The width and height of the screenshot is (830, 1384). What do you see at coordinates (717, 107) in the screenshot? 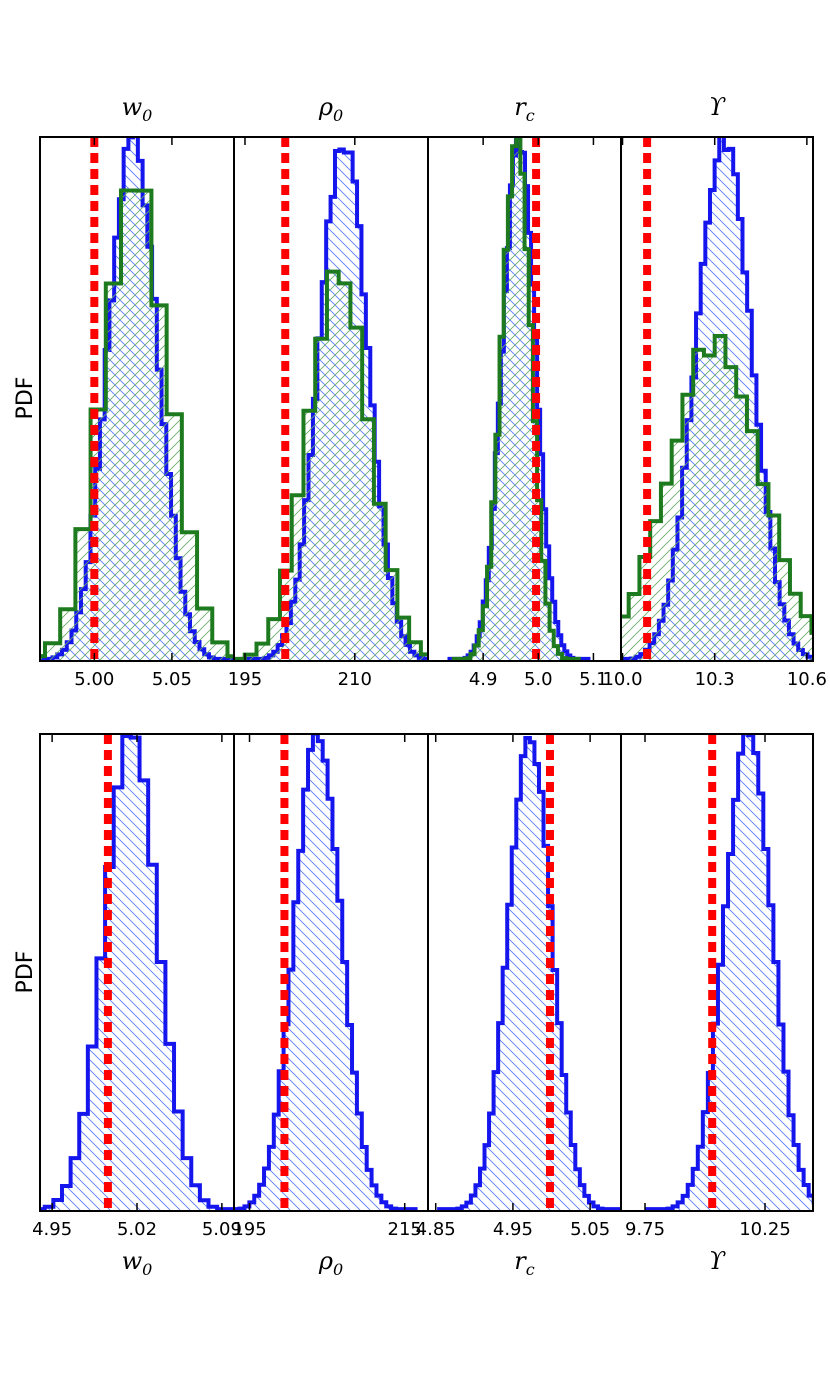
I see `panel-title: ϒ` at bounding box center [717, 107].